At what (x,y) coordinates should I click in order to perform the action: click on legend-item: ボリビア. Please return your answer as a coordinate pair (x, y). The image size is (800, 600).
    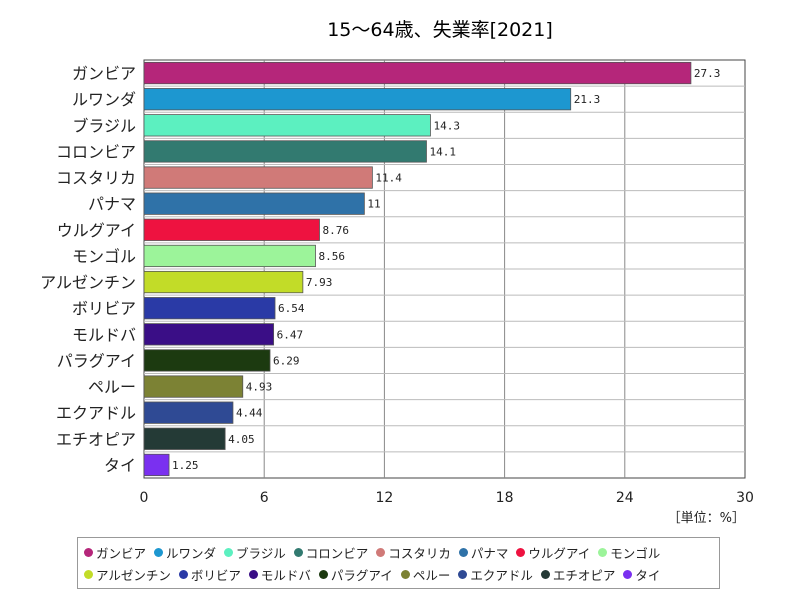
    Looking at the image, I should click on (209, 574).